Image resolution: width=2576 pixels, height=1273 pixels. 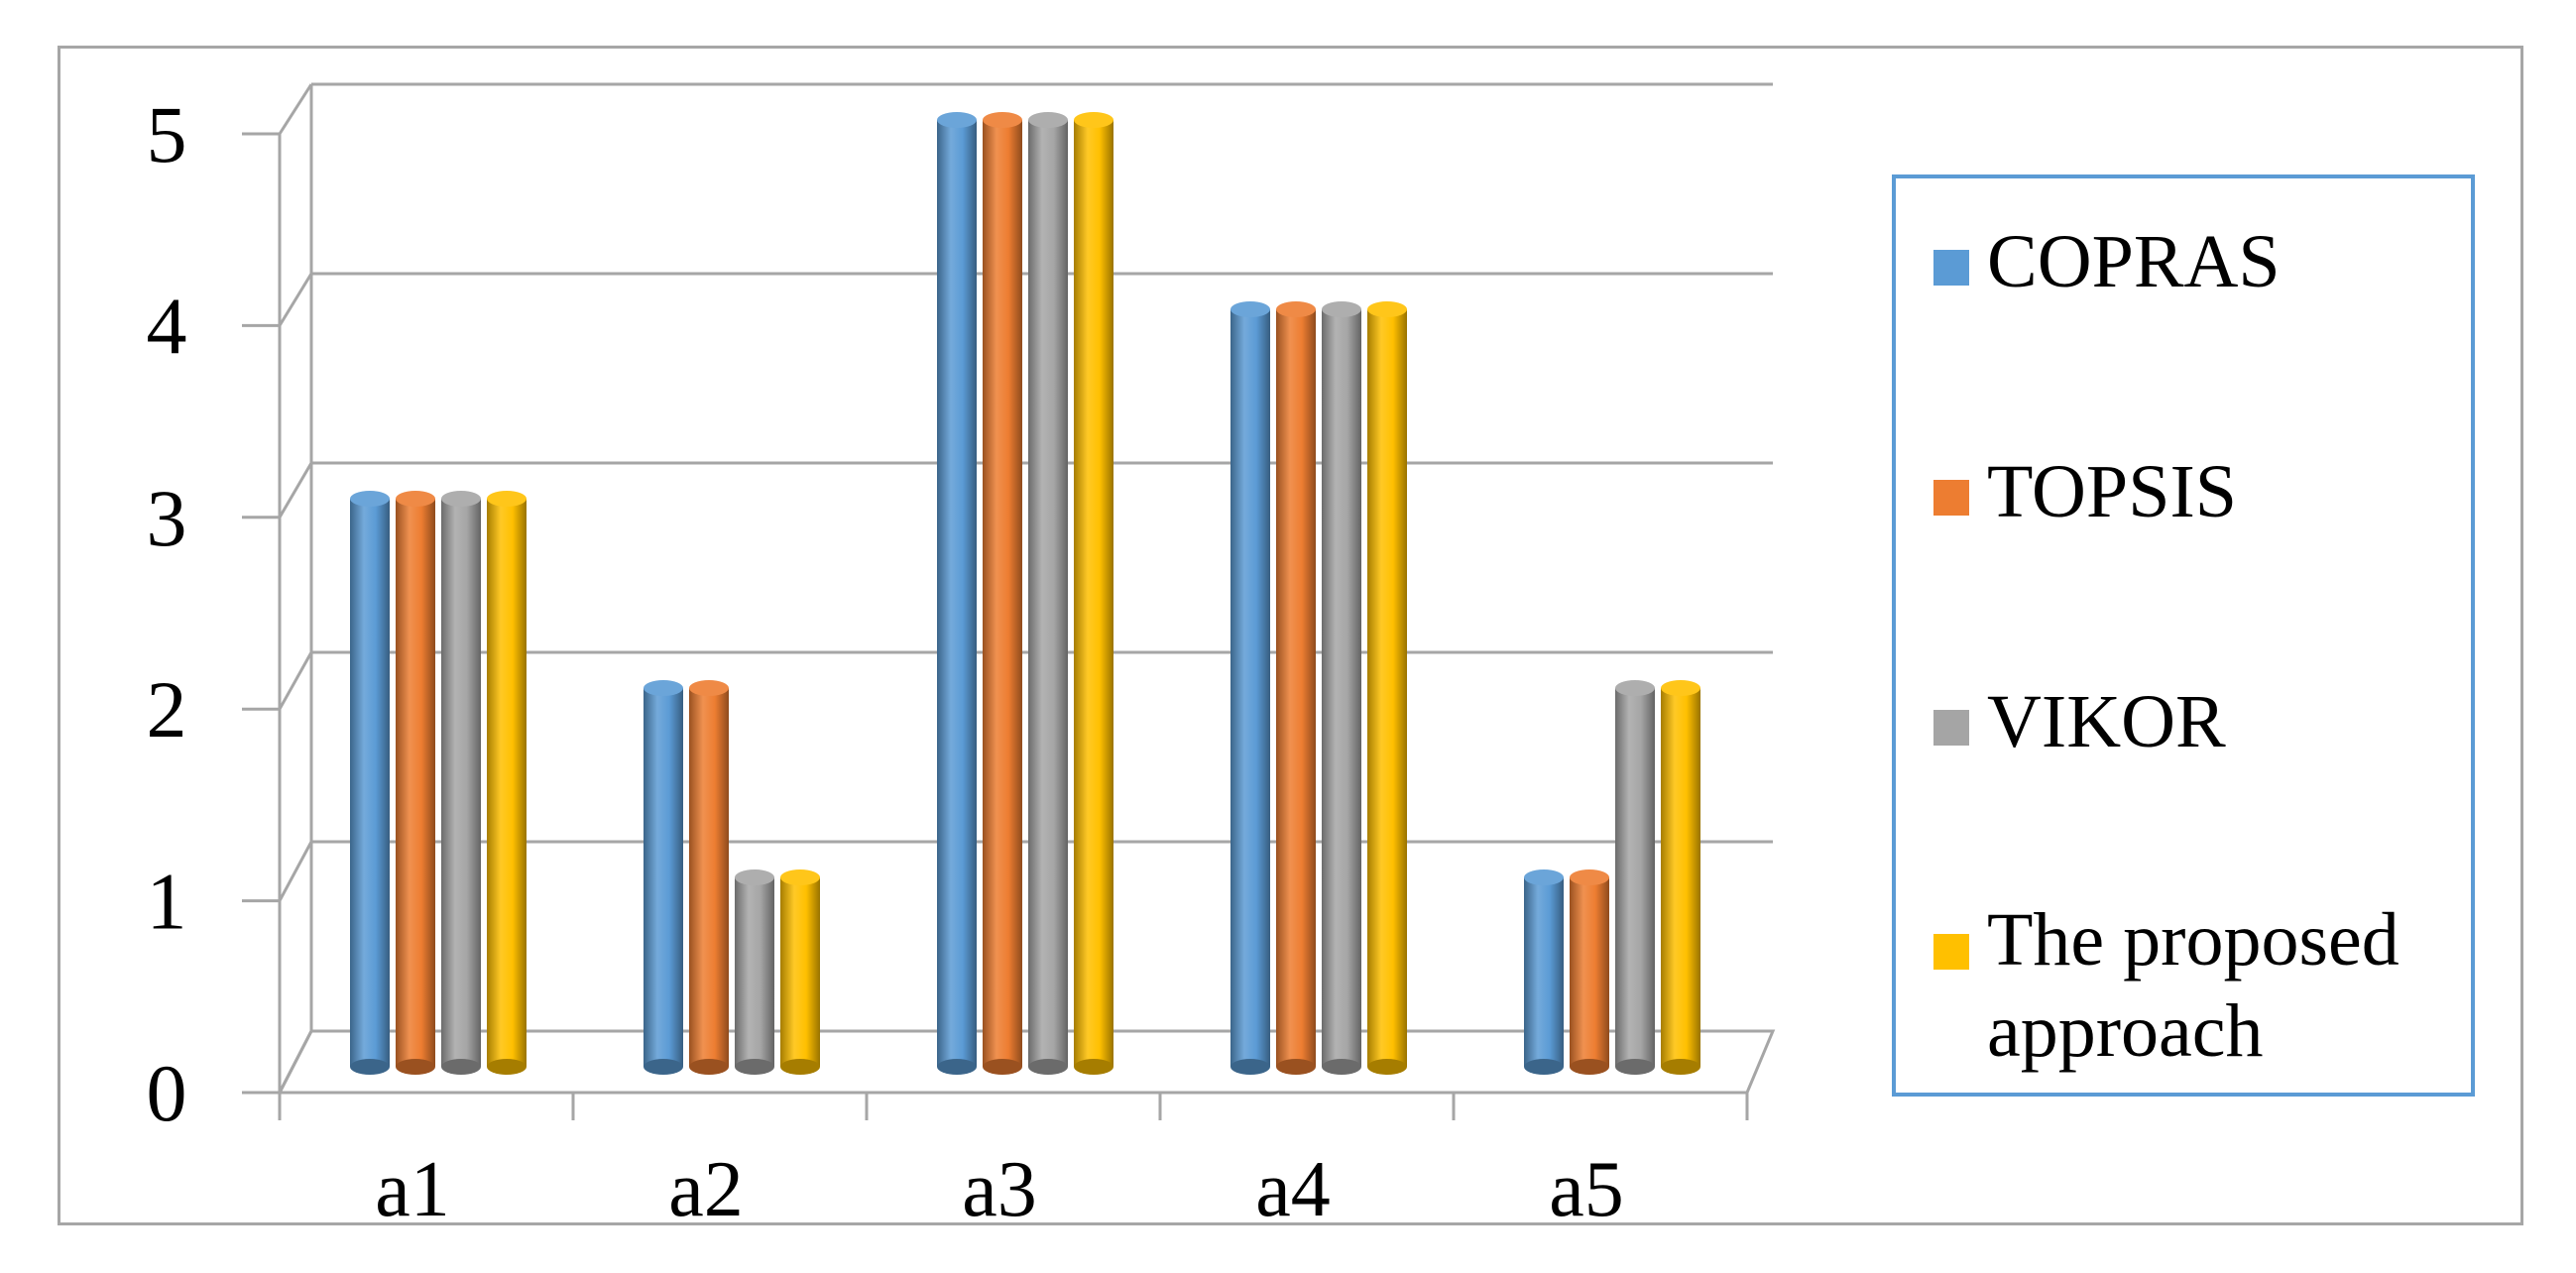 What do you see at coordinates (706, 1190) in the screenshot?
I see `category-label: a2` at bounding box center [706, 1190].